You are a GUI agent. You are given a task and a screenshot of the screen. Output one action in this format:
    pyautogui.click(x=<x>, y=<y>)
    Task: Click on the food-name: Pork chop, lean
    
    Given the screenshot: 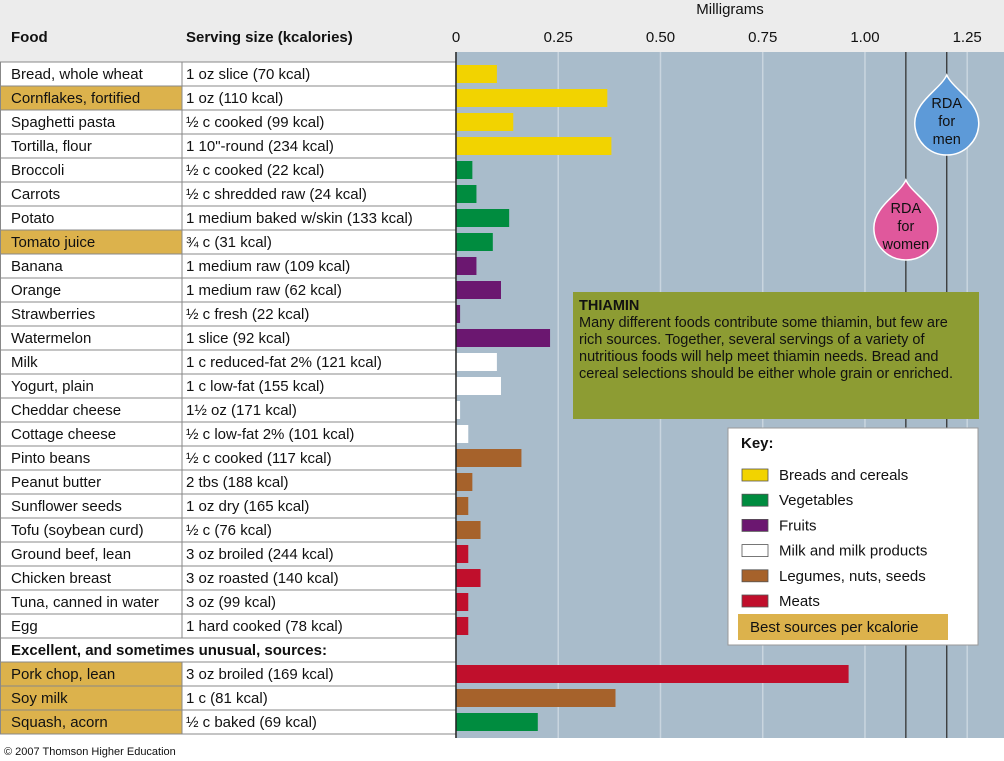 What is the action you would take?
    pyautogui.click(x=63, y=674)
    